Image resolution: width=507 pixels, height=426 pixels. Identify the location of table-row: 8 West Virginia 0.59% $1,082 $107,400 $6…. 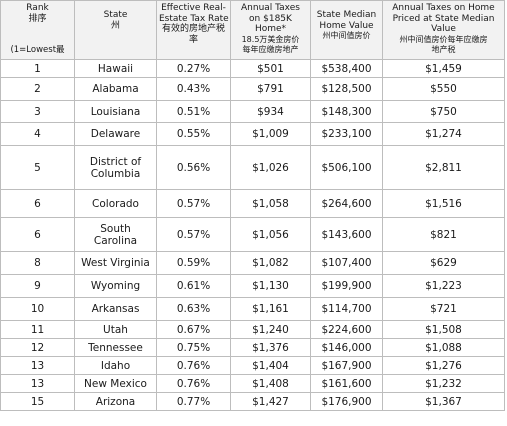
(252, 263).